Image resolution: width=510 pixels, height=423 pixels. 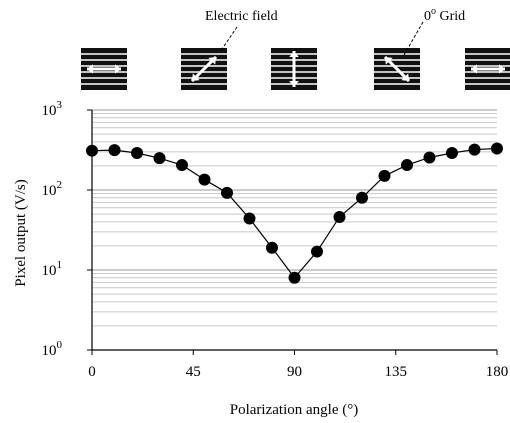 I want to click on y-tick-label: 10¹, so click(x=52, y=269).